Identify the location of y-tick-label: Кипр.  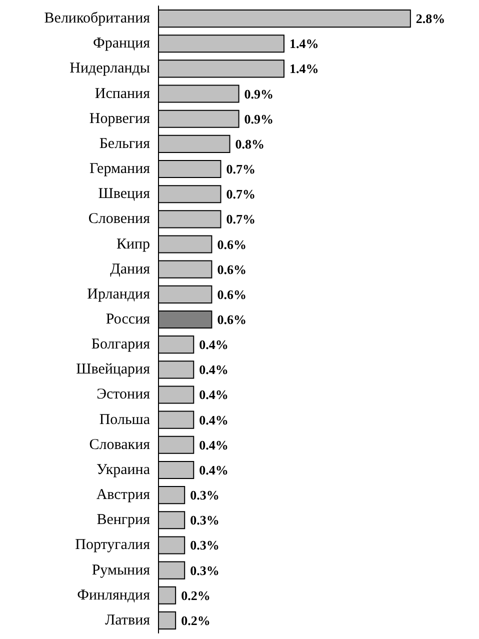
(133, 244).